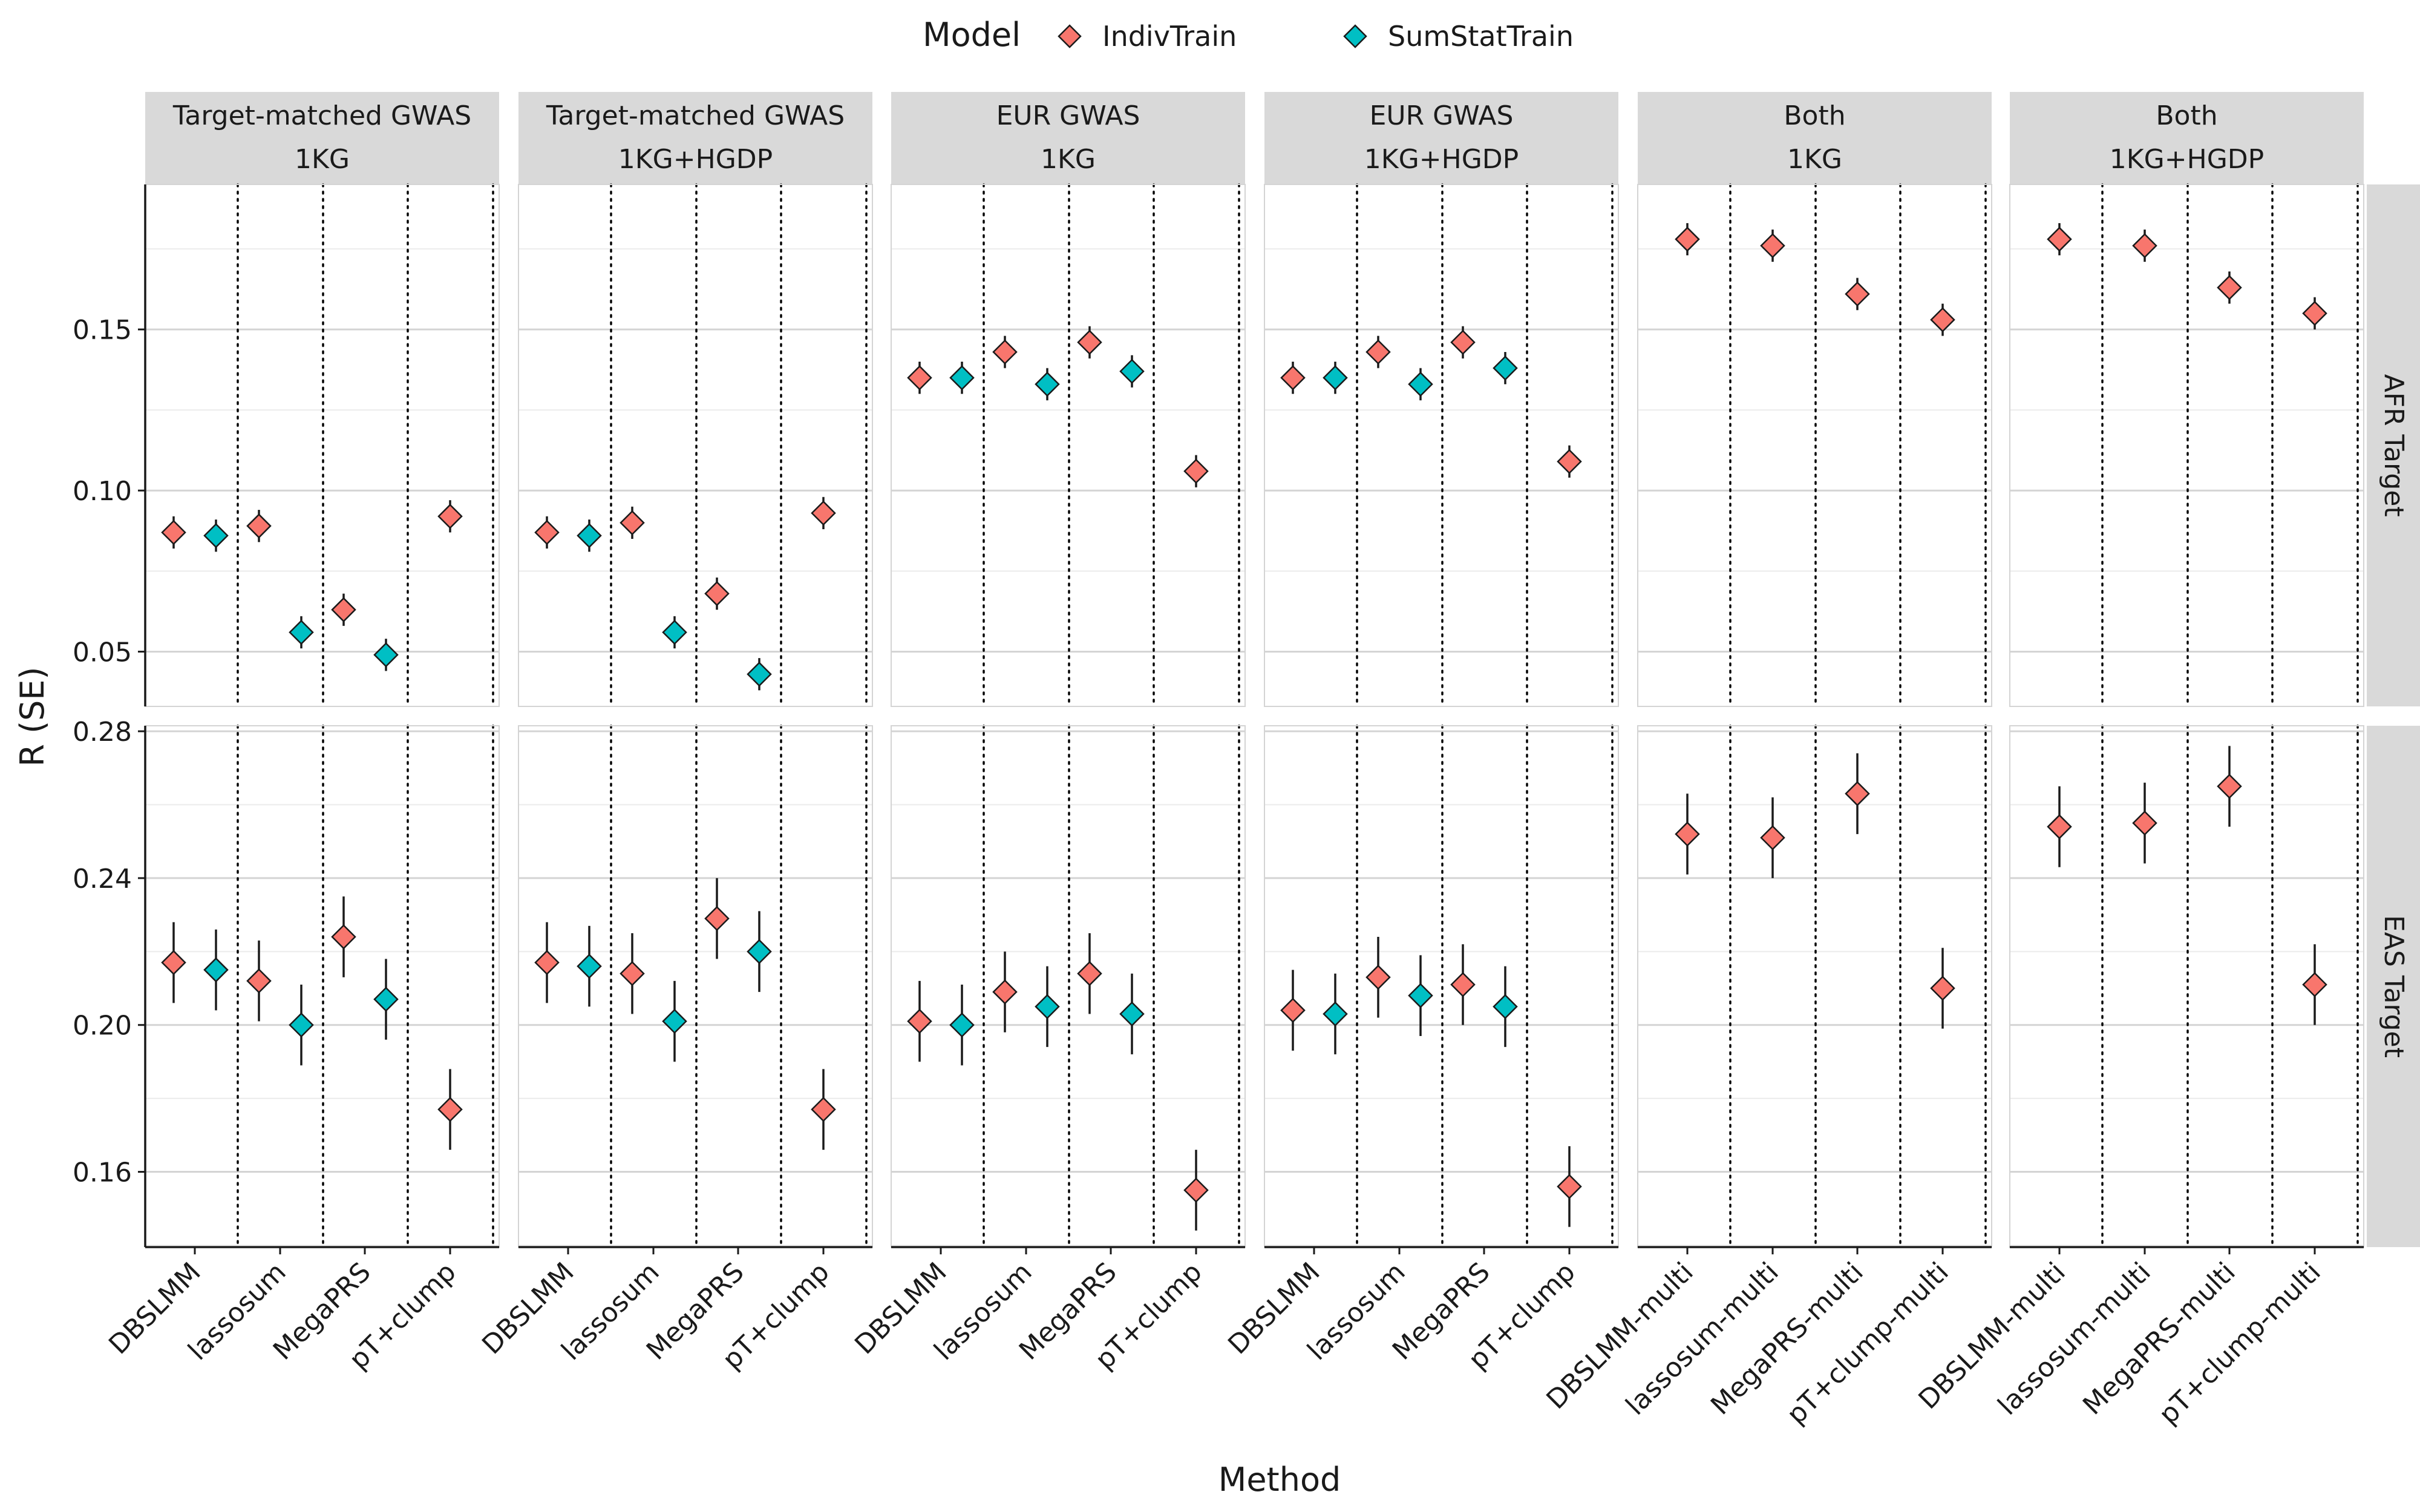 The image size is (2420, 1512). I want to click on point-r1-c2-m1-sumstattrain, so click(1047, 1007).